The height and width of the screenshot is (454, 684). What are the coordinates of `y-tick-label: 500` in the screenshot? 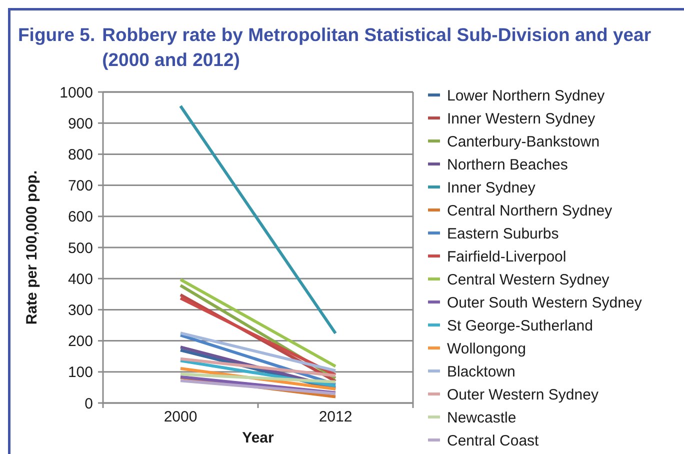 It's located at (80, 248).